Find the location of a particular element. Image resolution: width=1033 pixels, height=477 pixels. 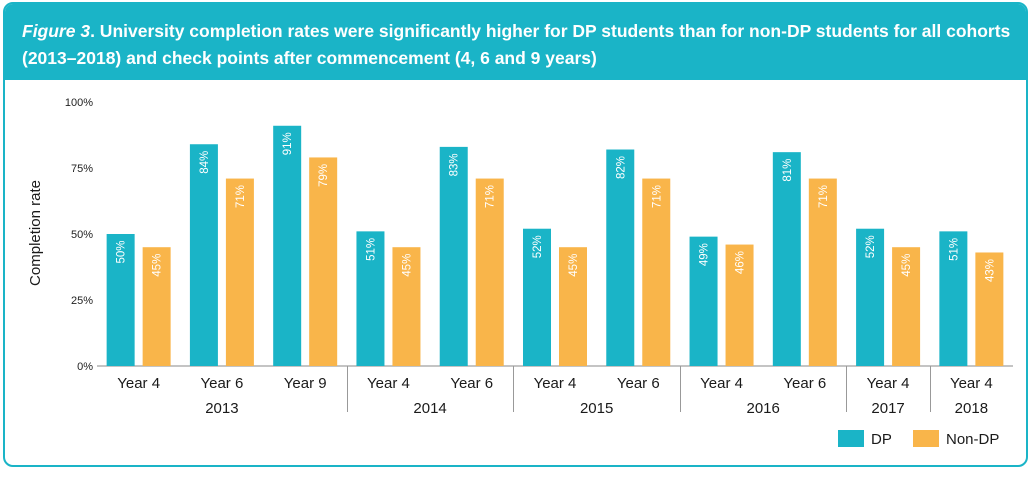

data-label-dp: 84% is located at coordinates (205, 162).